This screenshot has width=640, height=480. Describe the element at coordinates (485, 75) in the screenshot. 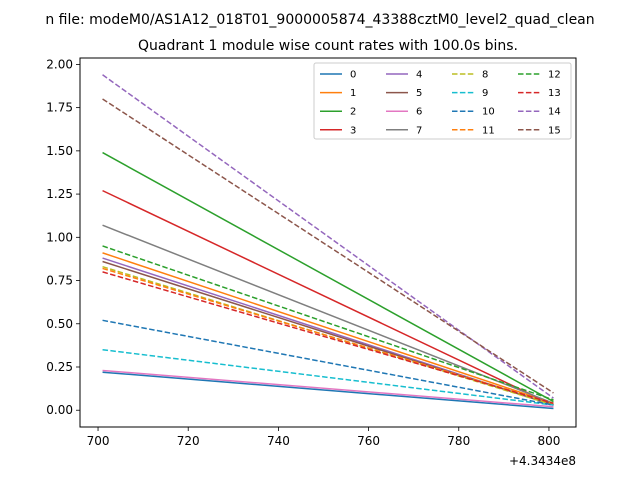

I see `legend-label-8: 8` at that location.